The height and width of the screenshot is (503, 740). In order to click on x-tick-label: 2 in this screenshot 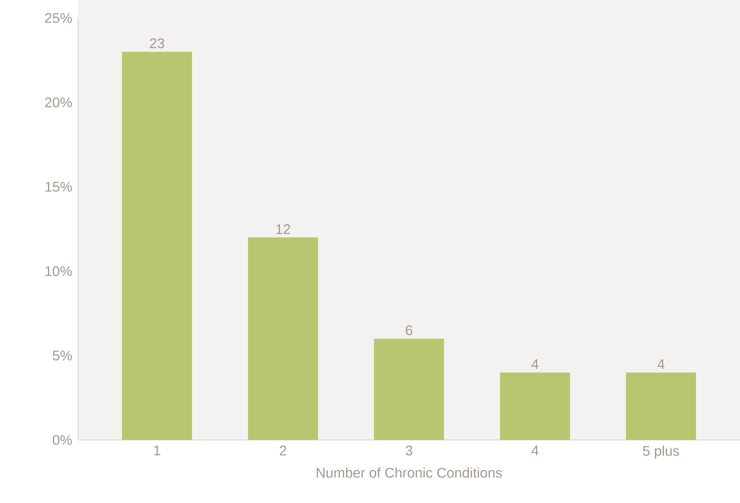, I will do `click(283, 451)`.